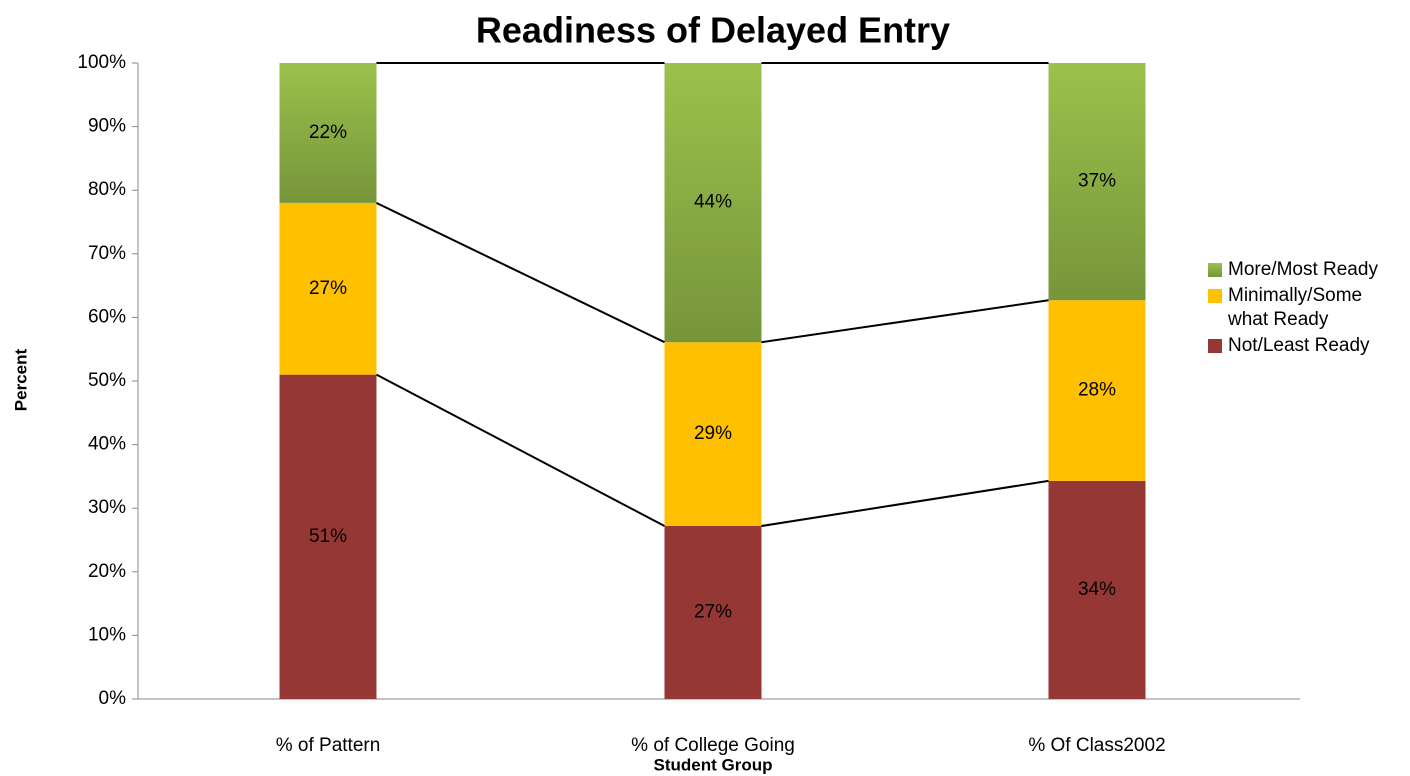  Describe the element at coordinates (107, 316) in the screenshot. I see `y-tick-label: 60%` at that location.